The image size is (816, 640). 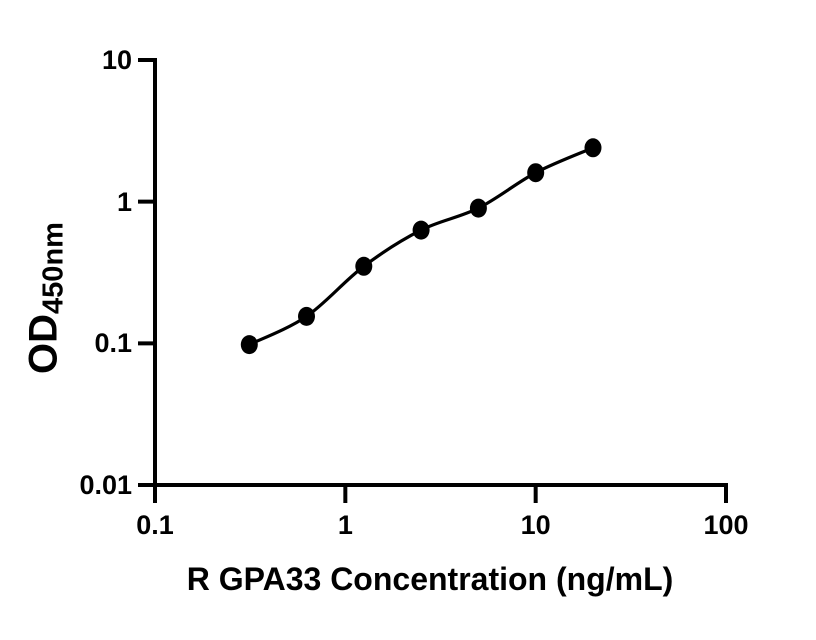 I want to click on x-tick-label: 100, so click(x=726, y=525).